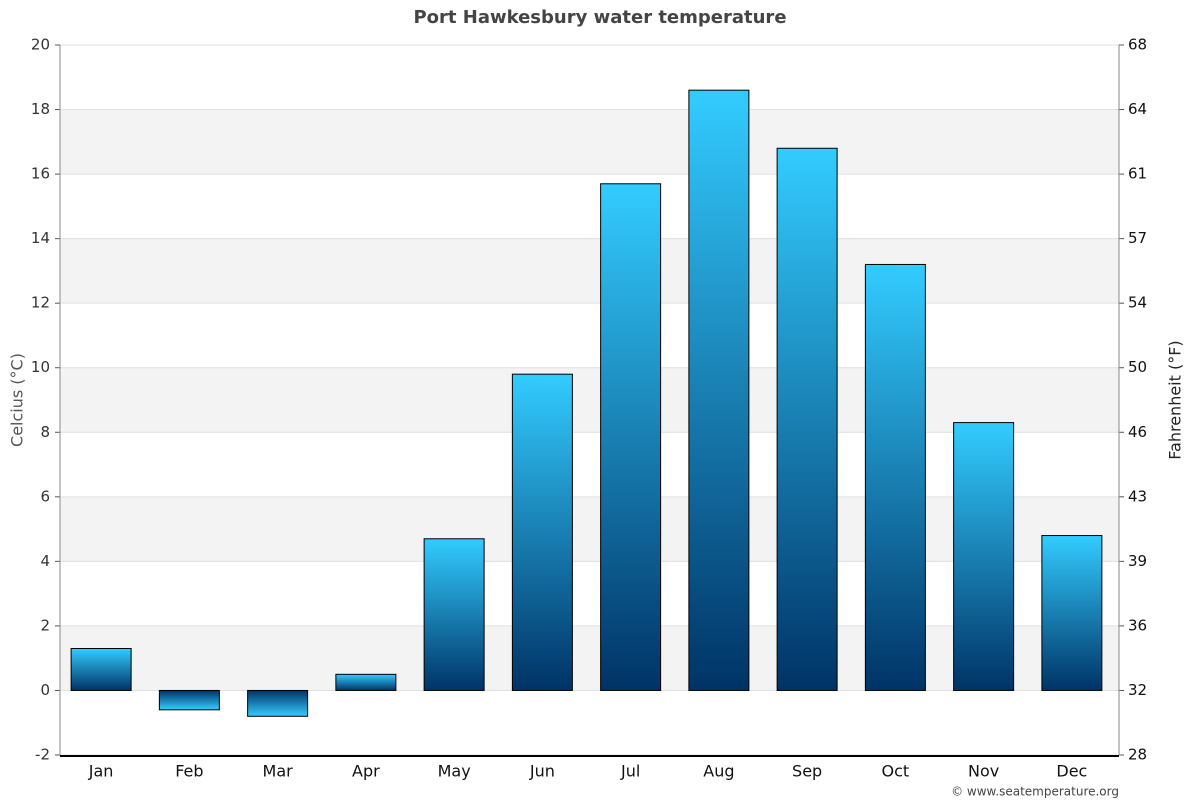  I want to click on x-tick-label: Oct, so click(896, 771).